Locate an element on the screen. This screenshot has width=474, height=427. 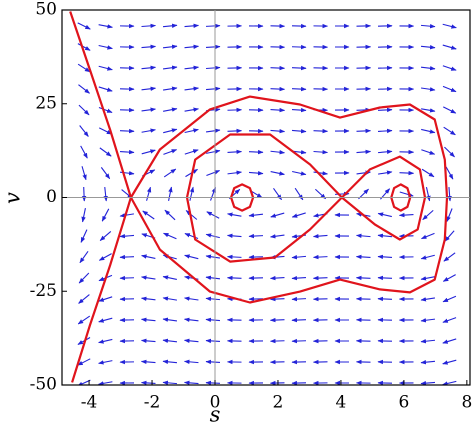
x-tick-label: 0 is located at coordinates (215, 403).